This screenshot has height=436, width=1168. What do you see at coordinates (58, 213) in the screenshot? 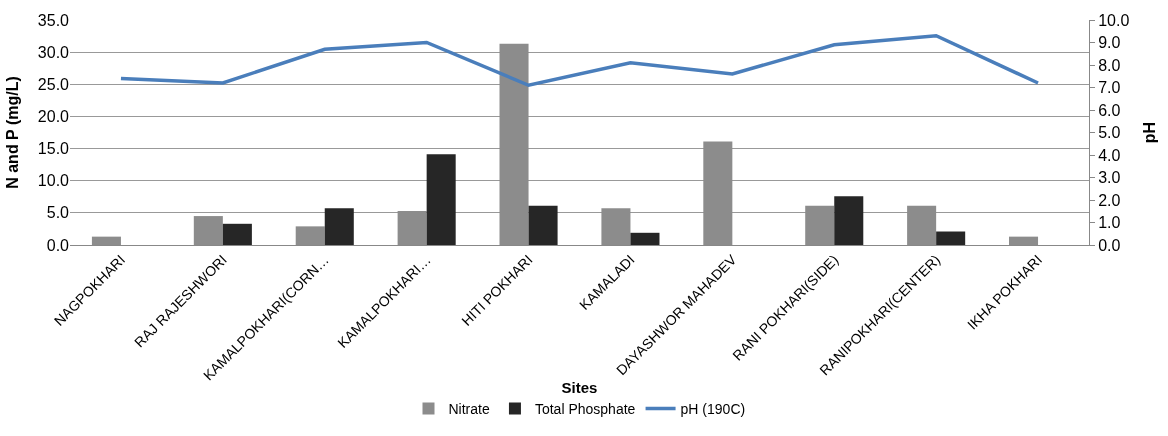
I see `y-tick-label: 5.0` at bounding box center [58, 213].